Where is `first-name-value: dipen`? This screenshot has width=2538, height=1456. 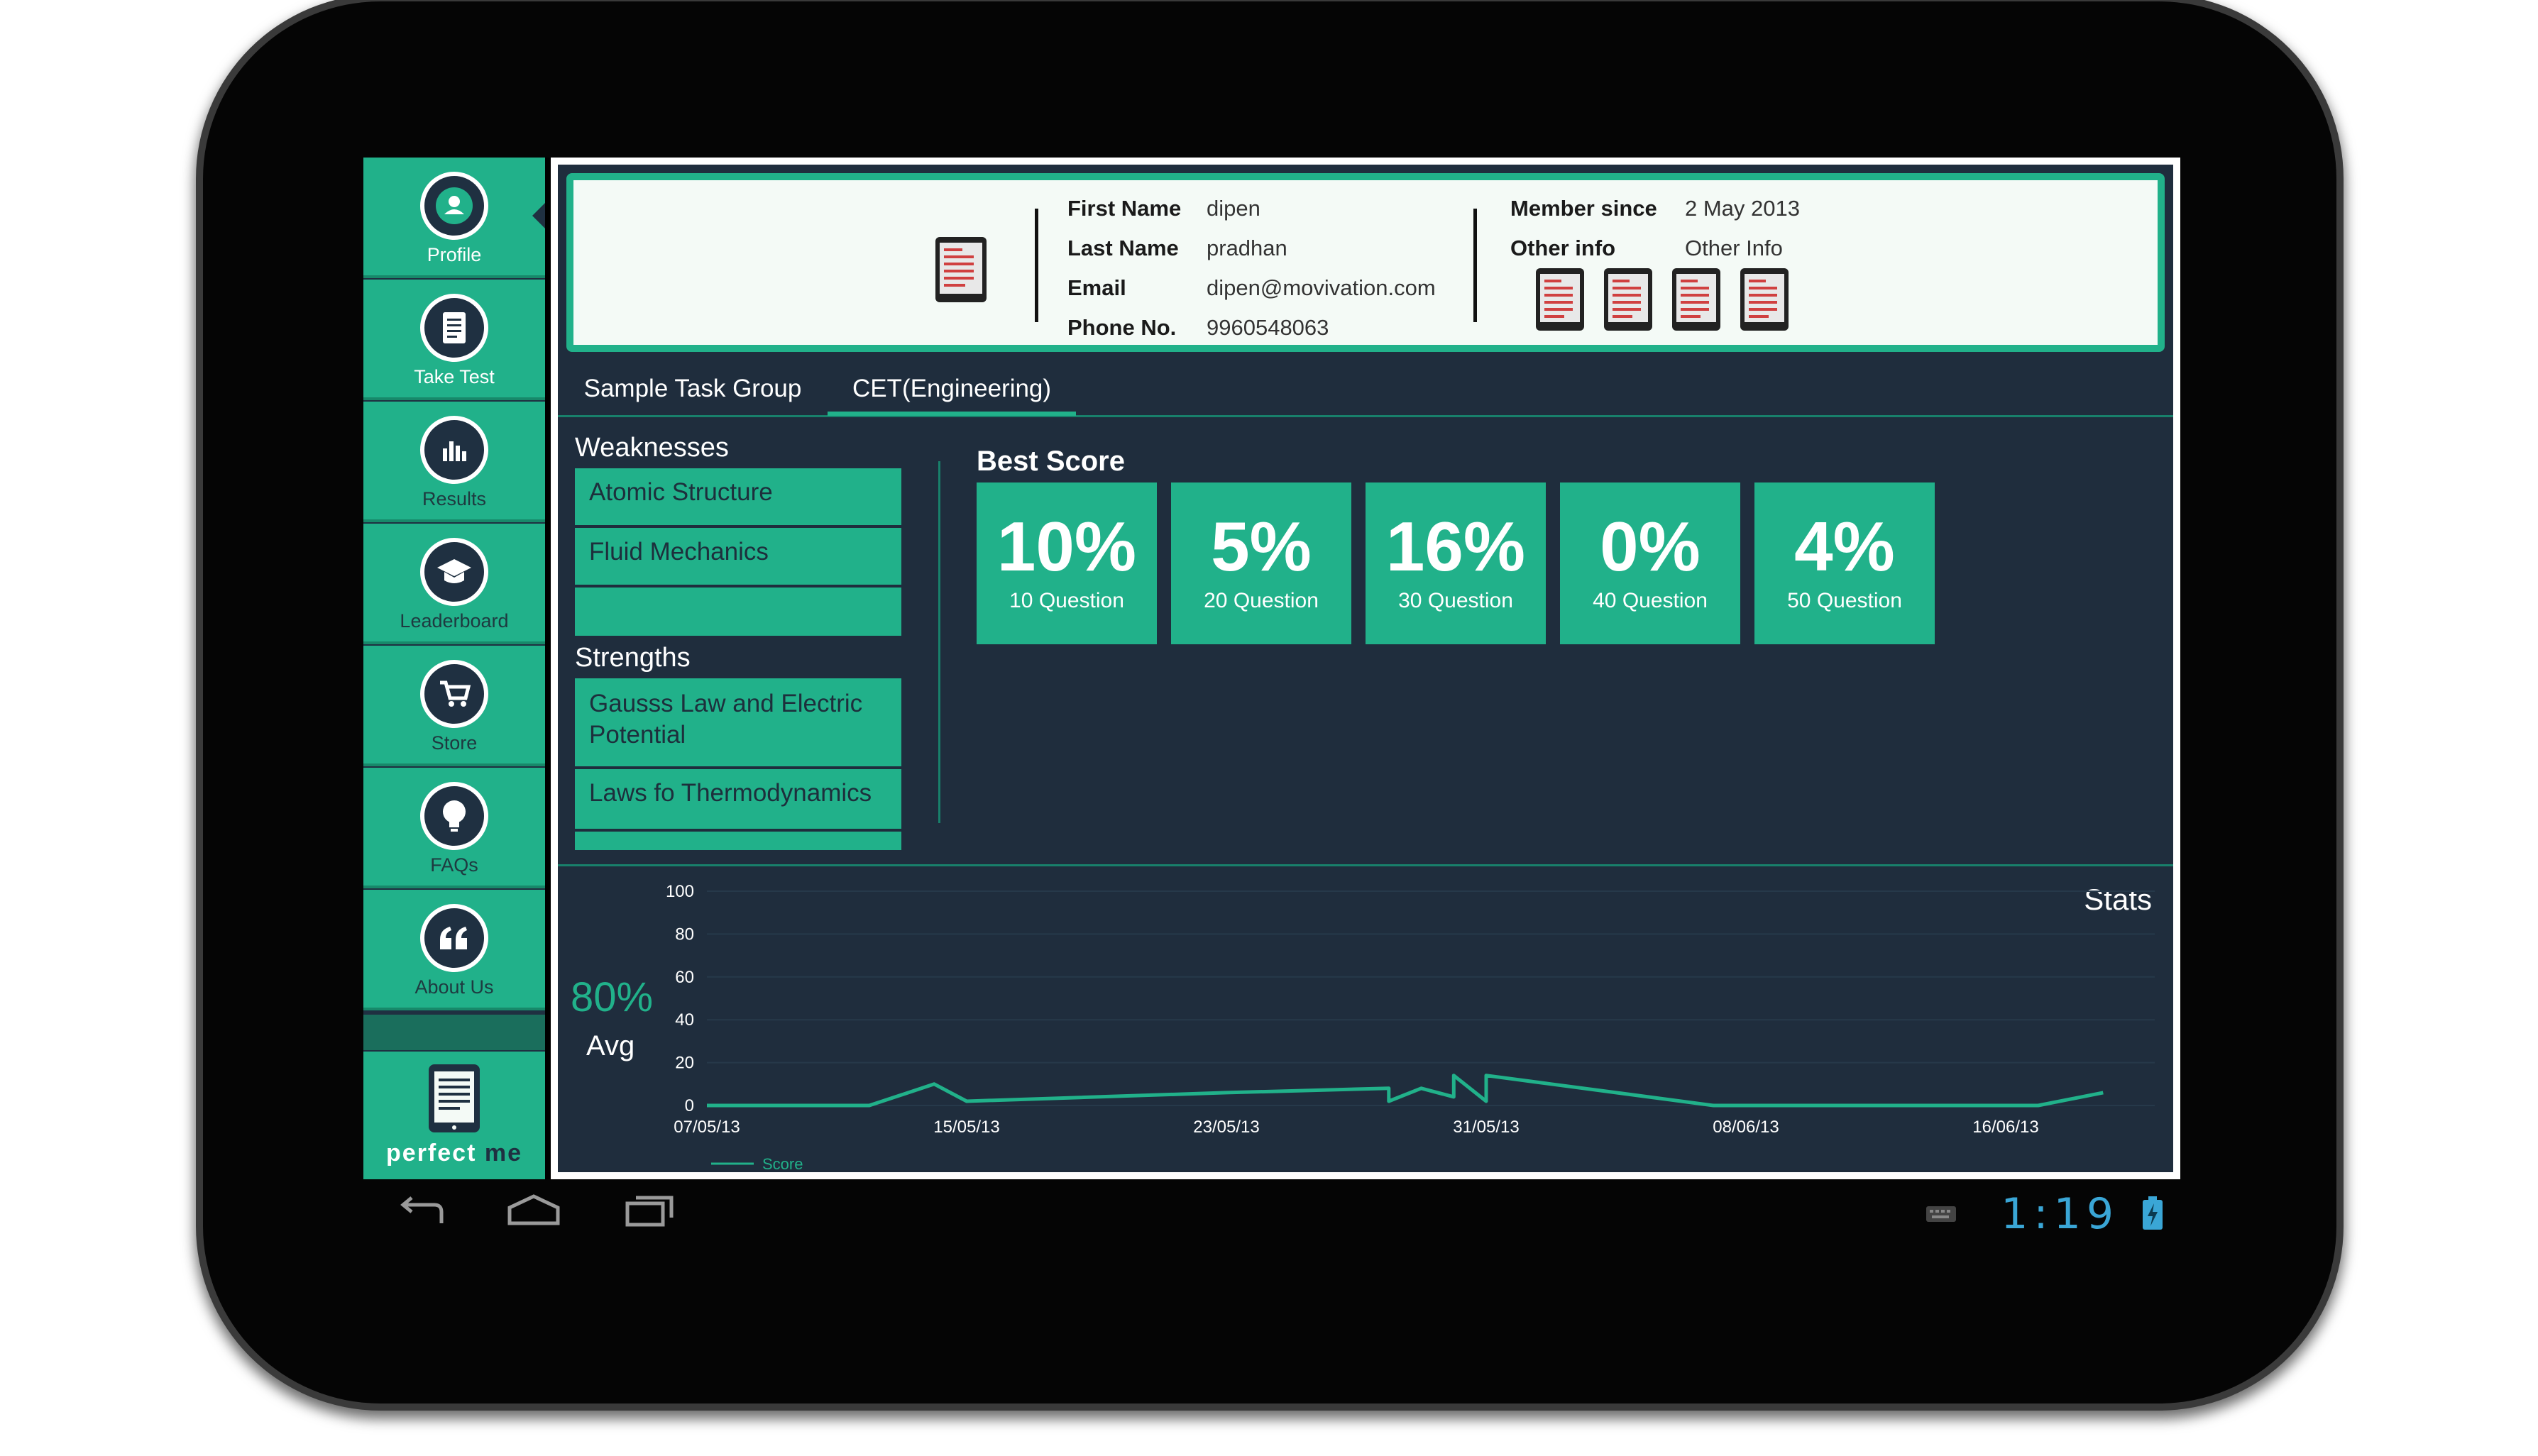
first-name-value: dipen is located at coordinates (1233, 208).